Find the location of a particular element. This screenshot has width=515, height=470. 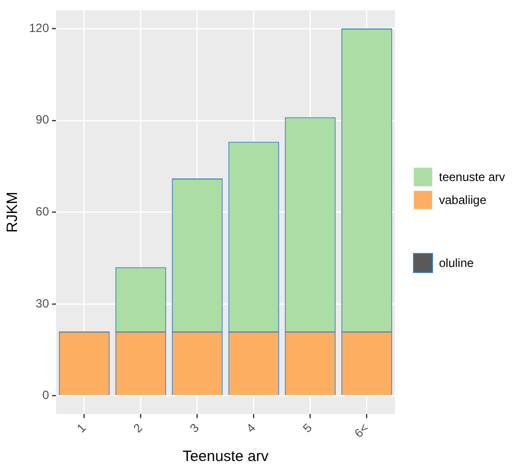

legend-label: oluline is located at coordinates (456, 263).